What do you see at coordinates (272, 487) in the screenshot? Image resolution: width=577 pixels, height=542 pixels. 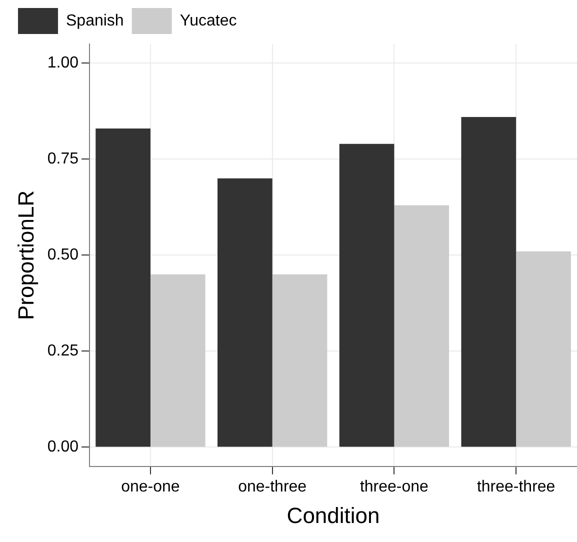 I see `x-tick-label: one-three` at bounding box center [272, 487].